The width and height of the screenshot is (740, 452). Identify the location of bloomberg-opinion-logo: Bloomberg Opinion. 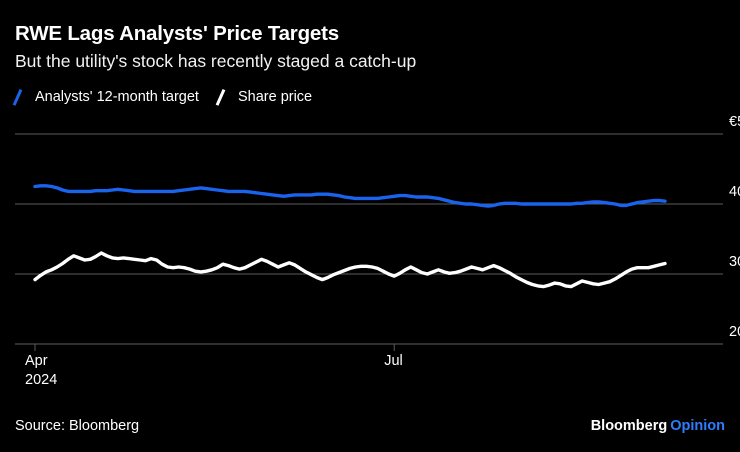
(658, 426).